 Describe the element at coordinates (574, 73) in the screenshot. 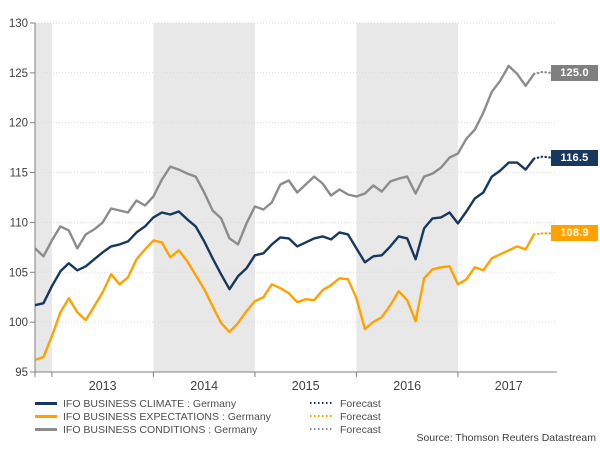

I see `end-value-badge-conditions: 125.0` at that location.